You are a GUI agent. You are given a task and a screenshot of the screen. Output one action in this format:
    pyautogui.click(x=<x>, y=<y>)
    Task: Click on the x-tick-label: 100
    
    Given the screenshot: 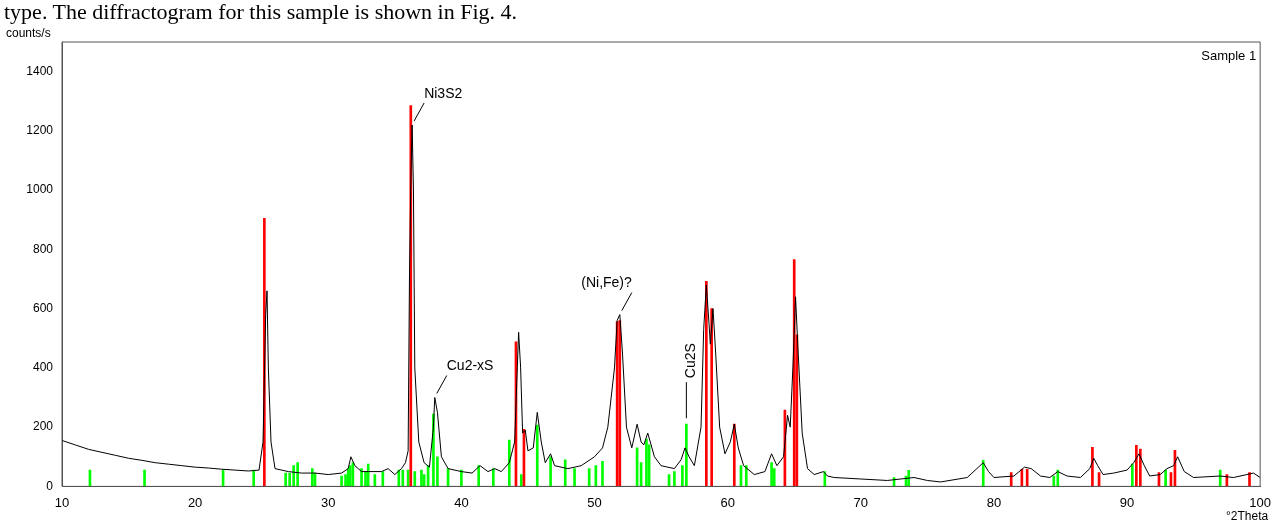 What is the action you would take?
    pyautogui.click(x=1260, y=502)
    